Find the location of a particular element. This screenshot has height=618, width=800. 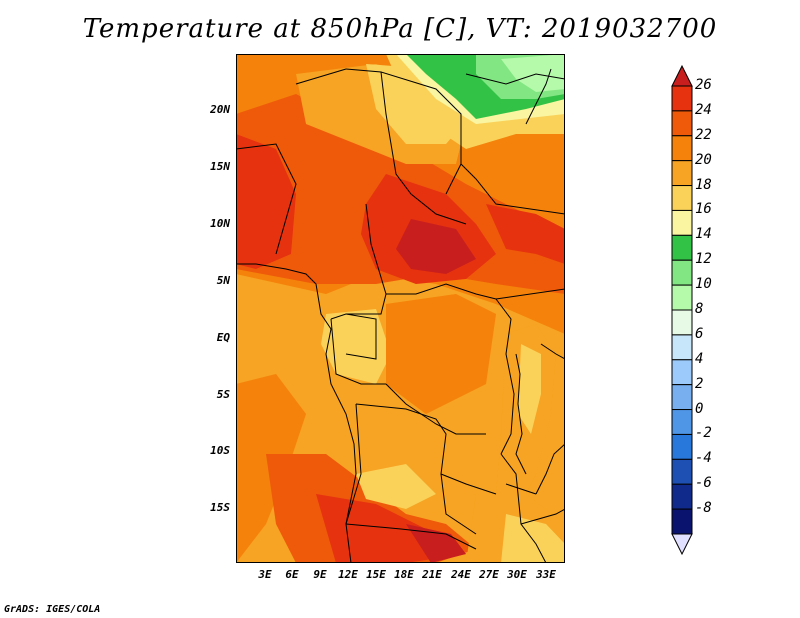

field-east-red is located at coordinates (525, 234).